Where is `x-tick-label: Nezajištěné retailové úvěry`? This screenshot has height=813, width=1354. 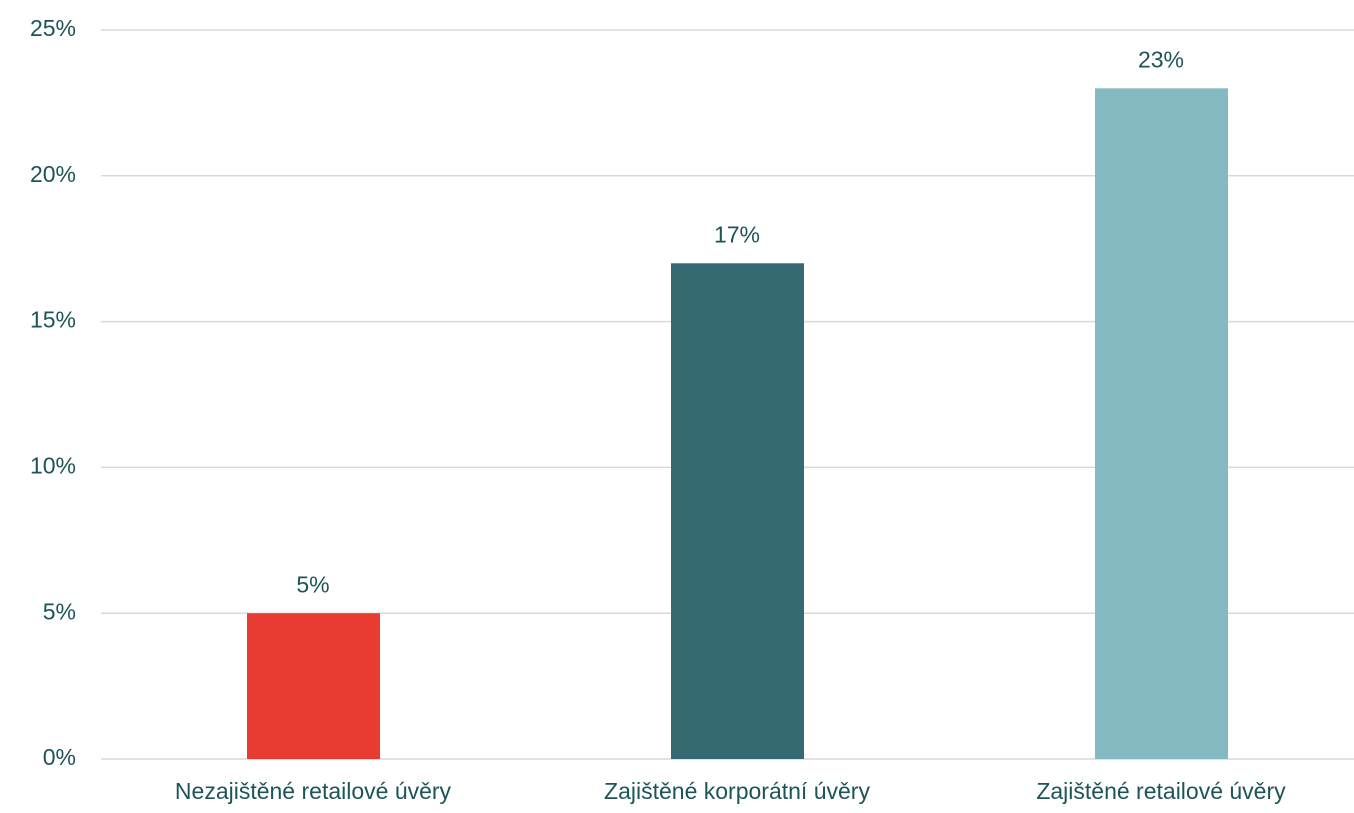
x-tick-label: Nezajištěné retailové úvěry is located at coordinates (313, 791).